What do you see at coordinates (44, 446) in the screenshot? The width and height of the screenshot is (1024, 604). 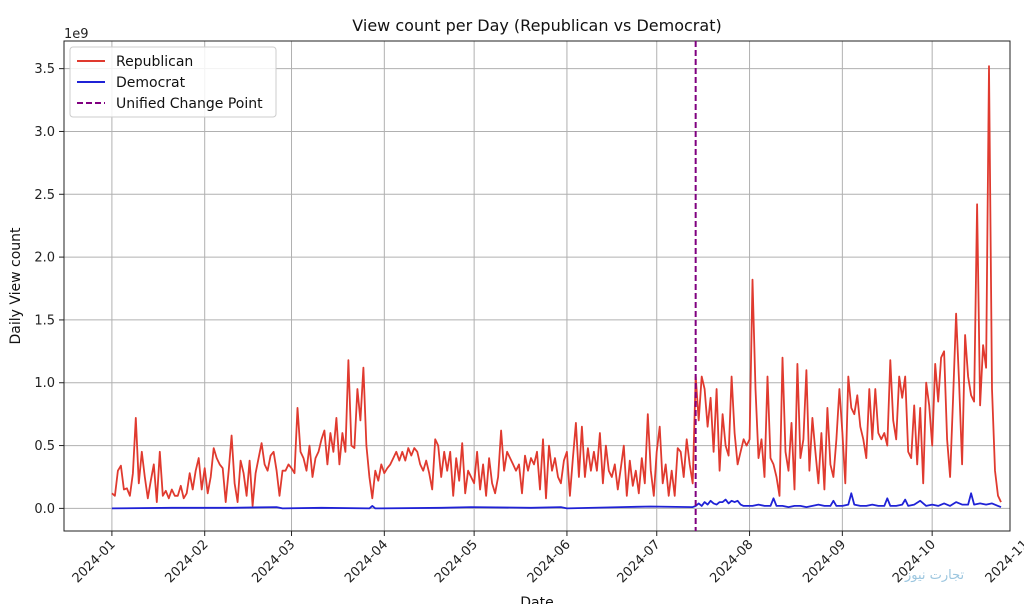 I see `y-tick-label: 0.5` at bounding box center [44, 446].